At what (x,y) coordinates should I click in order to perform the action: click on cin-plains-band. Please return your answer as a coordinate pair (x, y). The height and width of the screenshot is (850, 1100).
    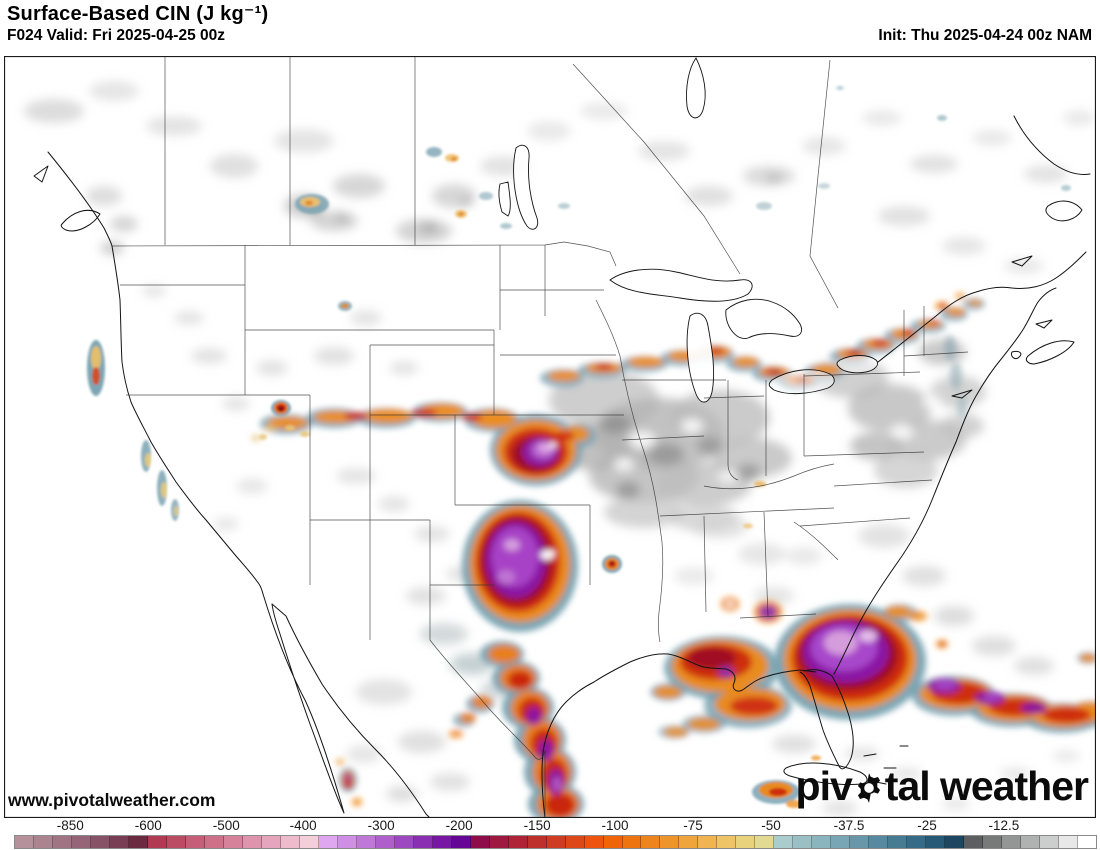
    Looking at the image, I should click on (423, 444).